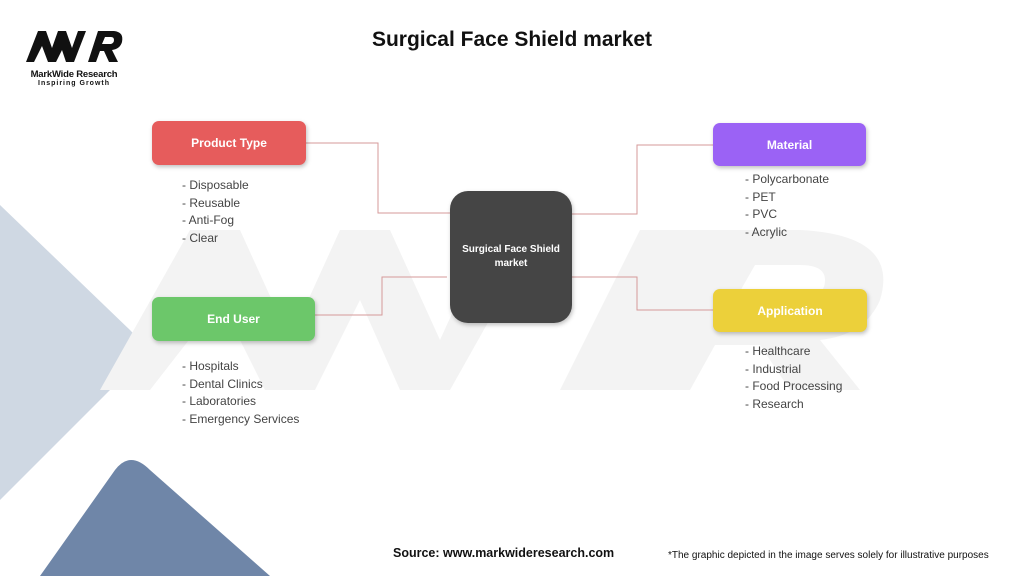  Describe the element at coordinates (512, 39) in the screenshot. I see `page-title: Surgical Face Shield market` at that location.